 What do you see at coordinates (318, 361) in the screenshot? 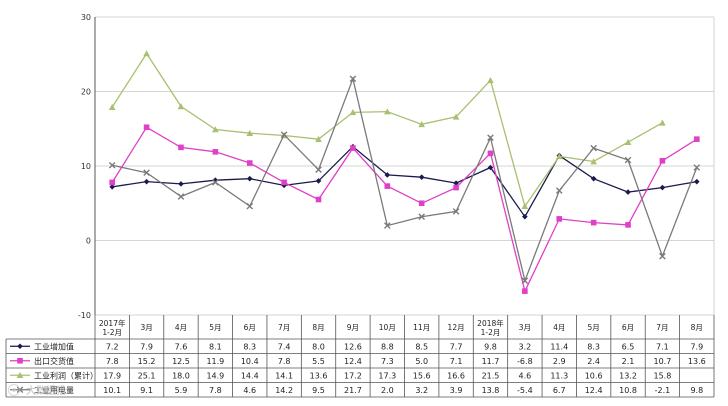
I see `data-label: 5.5` at bounding box center [318, 361].